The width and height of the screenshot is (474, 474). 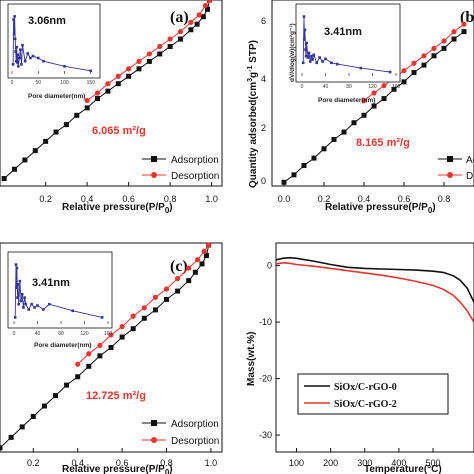 I want to click on panel-c-x-axis-label: Relative pressure(P/P0), so click(x=117, y=469).